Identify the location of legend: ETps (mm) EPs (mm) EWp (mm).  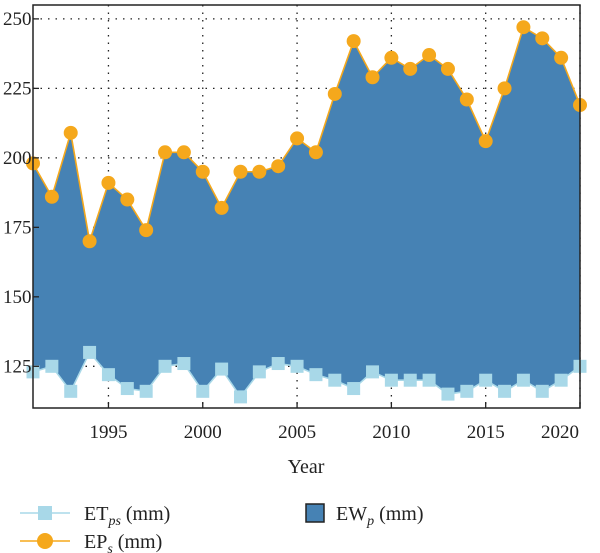
(222, 528).